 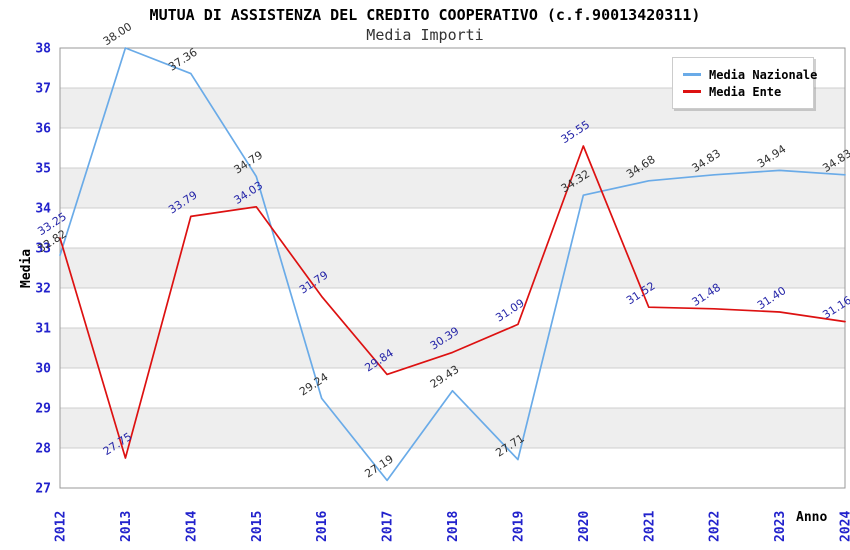 What do you see at coordinates (780, 526) in the screenshot?
I see `x-tick-label: 2023` at bounding box center [780, 526].